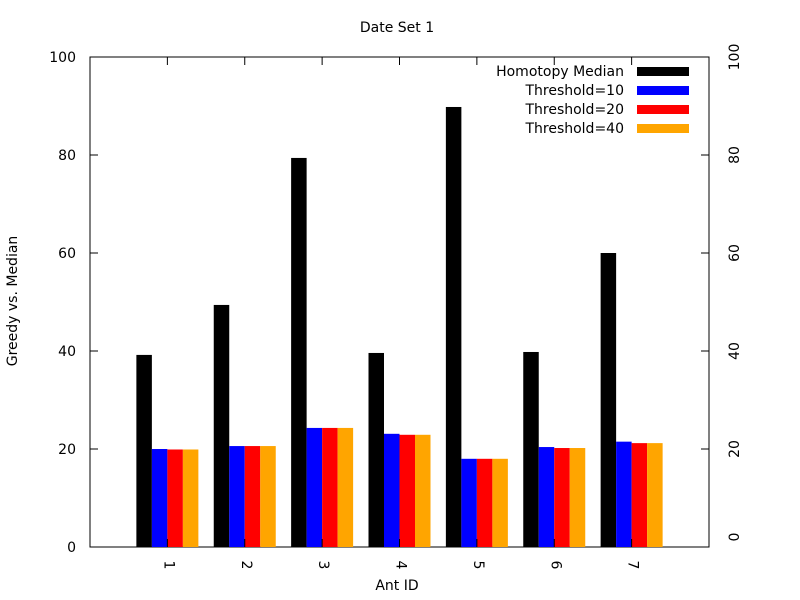 This screenshot has height=600, width=800. What do you see at coordinates (67, 254) in the screenshot?
I see `y-tick-label: 60` at bounding box center [67, 254].